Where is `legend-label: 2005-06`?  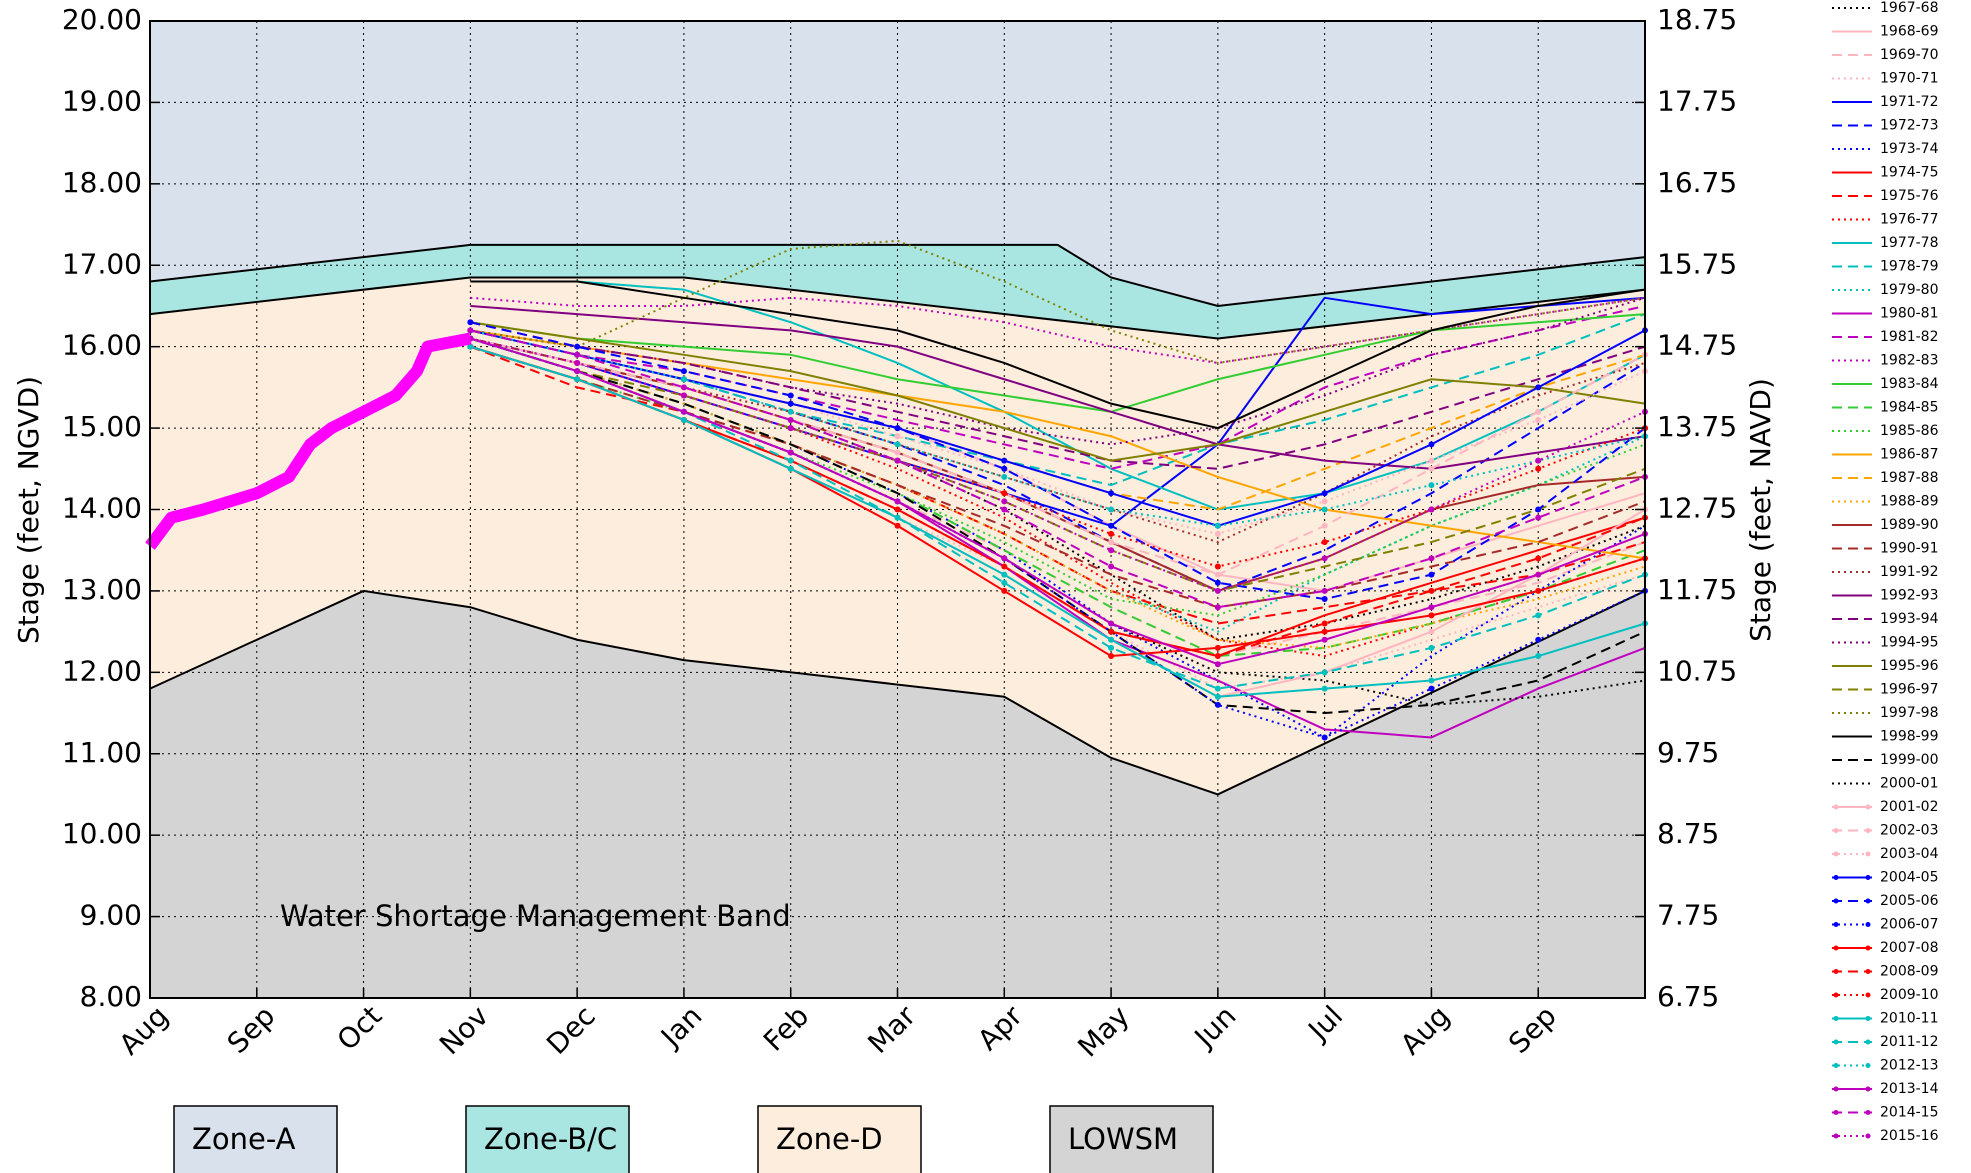 legend-label: 2005-06 is located at coordinates (1909, 901).